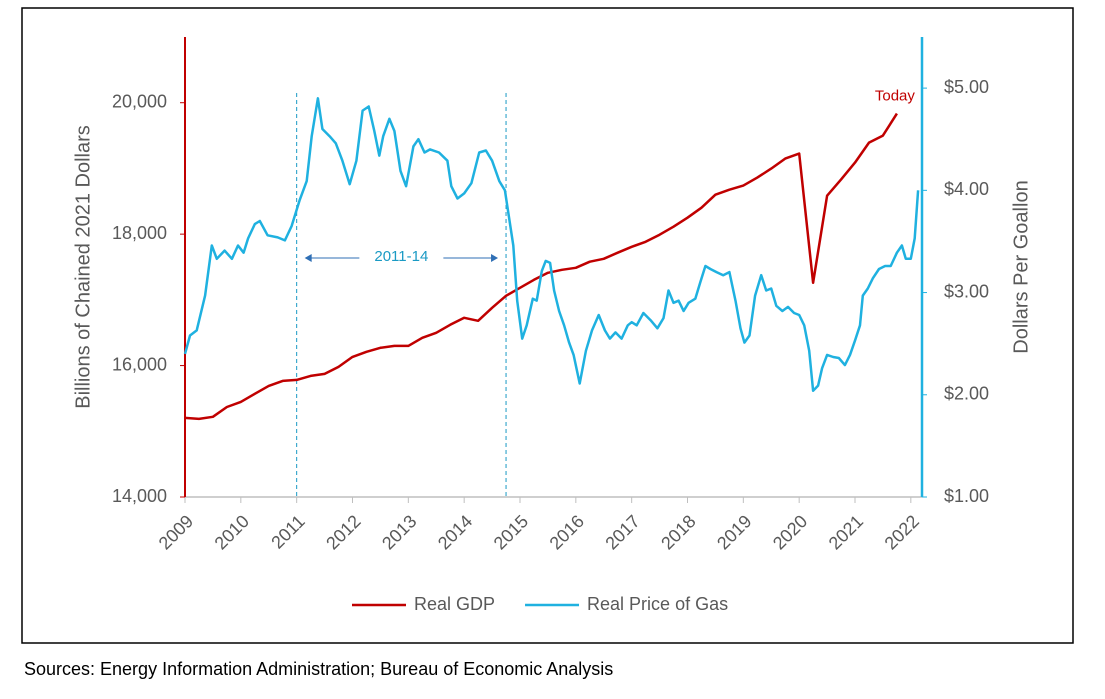 Image resolution: width=1105 pixels, height=699 pixels. Describe the element at coordinates (83, 267) in the screenshot. I see `y-axis-label: Billions of Chained 2021 Dollars` at that location.